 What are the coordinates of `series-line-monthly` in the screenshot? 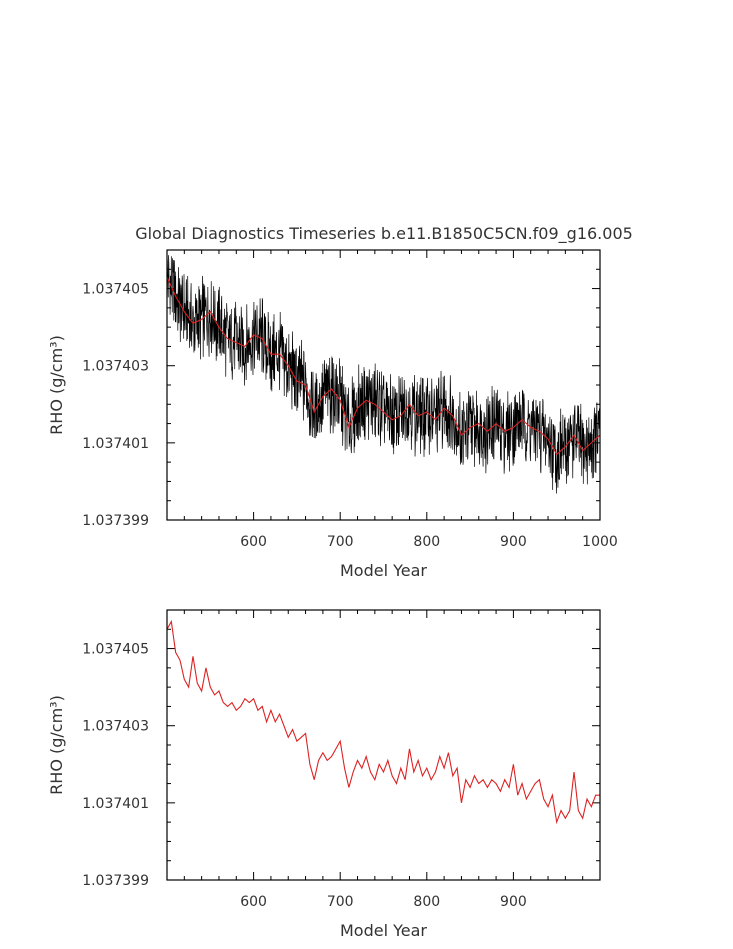 It's located at (383, 374).